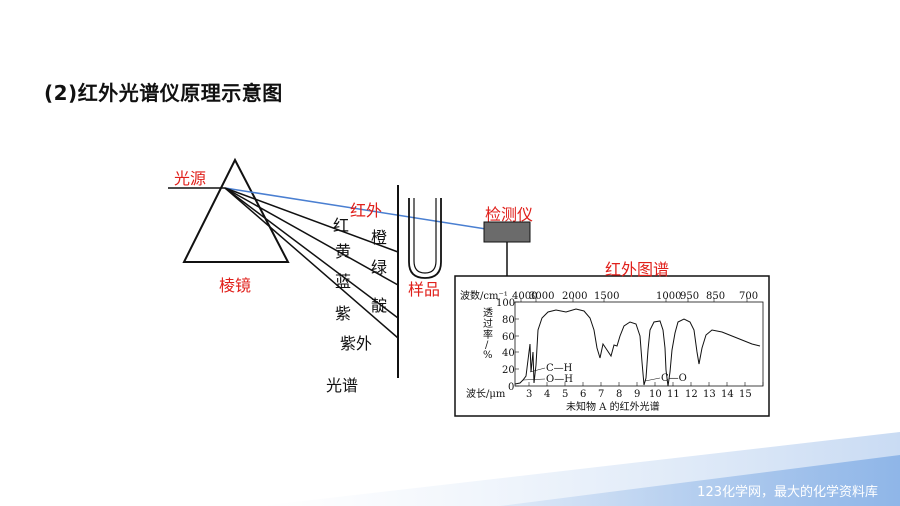 The image size is (900, 506). Describe the element at coordinates (235, 285) in the screenshot. I see `prism-label: 棱镜` at that location.